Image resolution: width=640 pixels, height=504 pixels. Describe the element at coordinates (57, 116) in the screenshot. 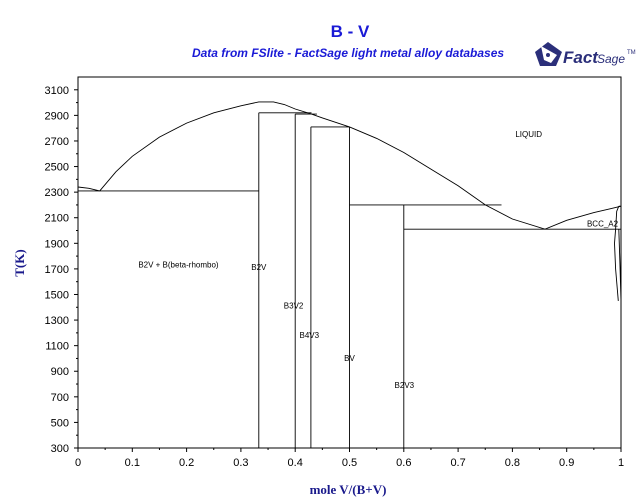

I see `y-tick-label: 2900` at that location.